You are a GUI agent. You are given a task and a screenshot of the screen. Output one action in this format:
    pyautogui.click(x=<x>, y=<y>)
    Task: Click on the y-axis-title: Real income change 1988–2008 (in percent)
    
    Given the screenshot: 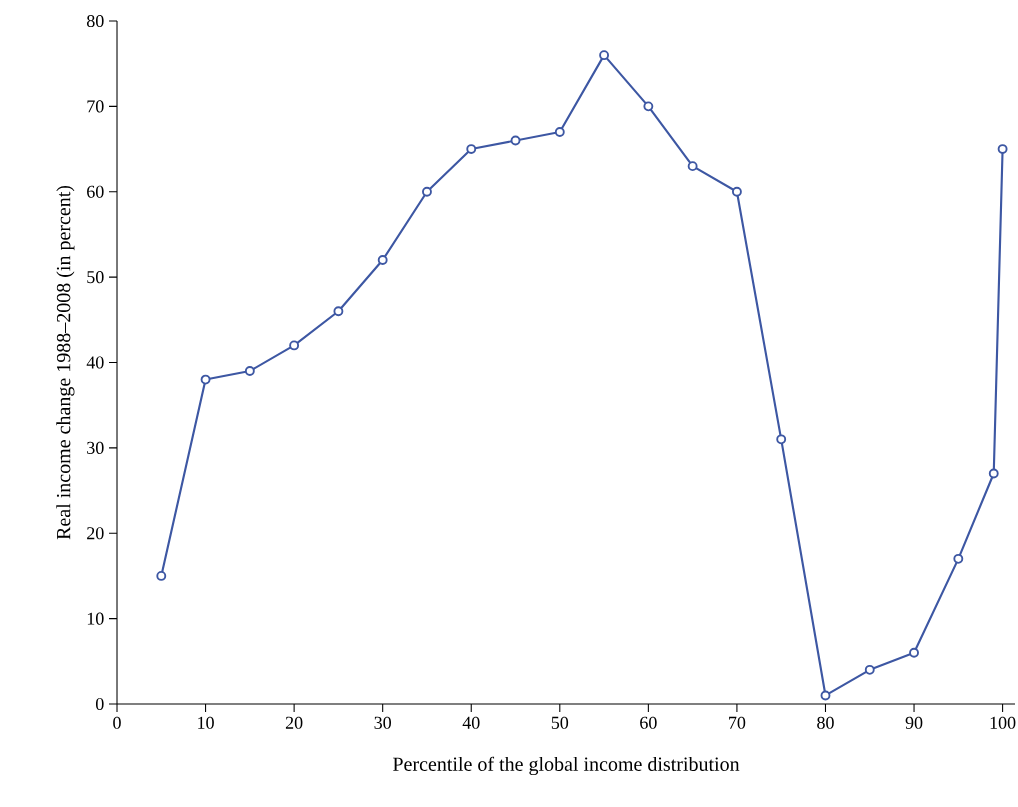 What is the action you would take?
    pyautogui.click(x=65, y=362)
    